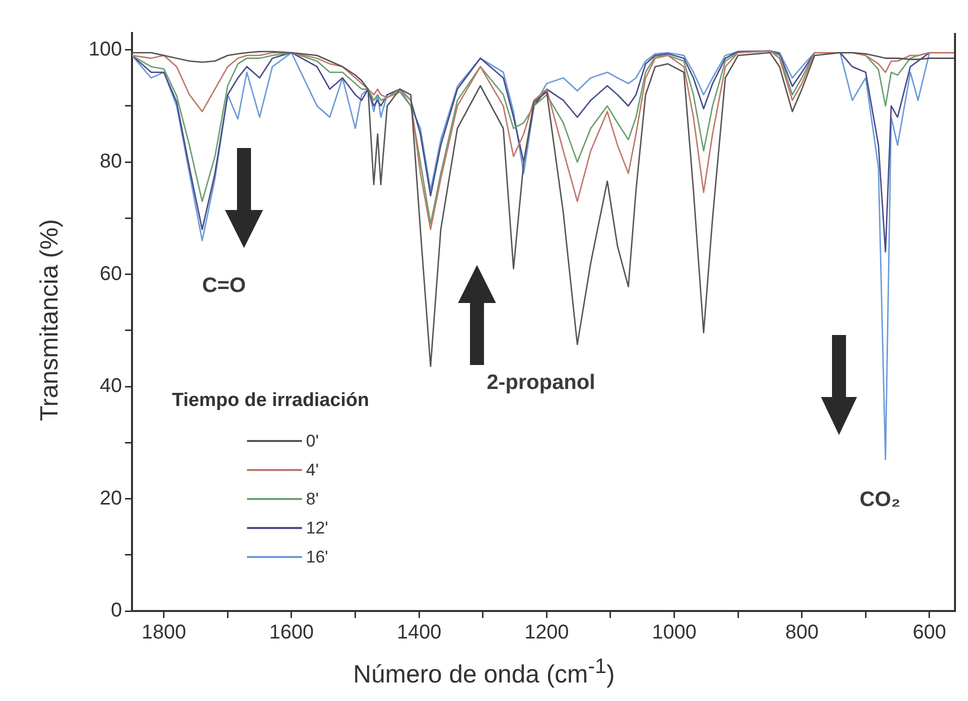 The width and height of the screenshot is (968, 701). Describe the element at coordinates (317, 528) in the screenshot. I see `legend-label: 12'` at that location.